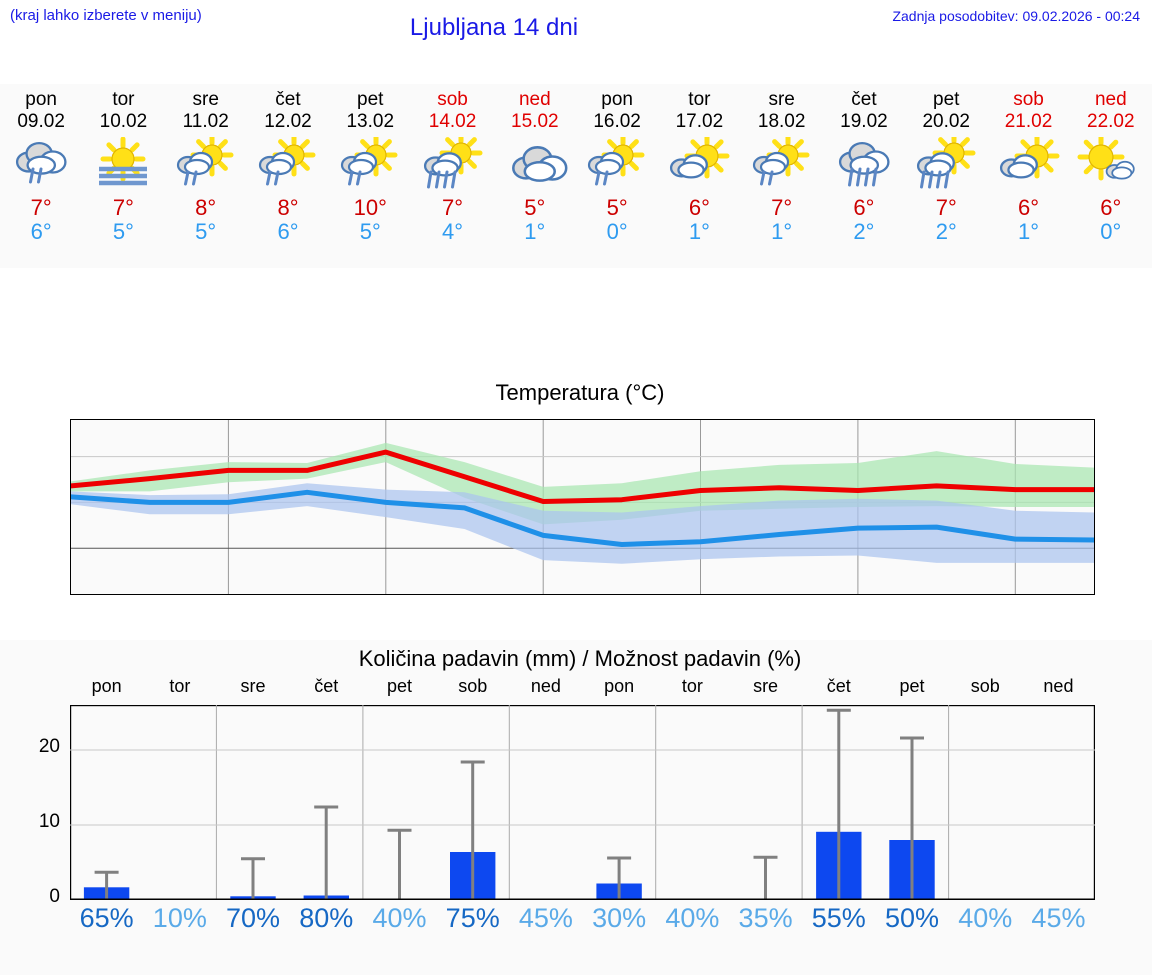 The height and width of the screenshot is (975, 1152). Describe the element at coordinates (253, 686) in the screenshot. I see `precipitation-day-label: sre` at that location.